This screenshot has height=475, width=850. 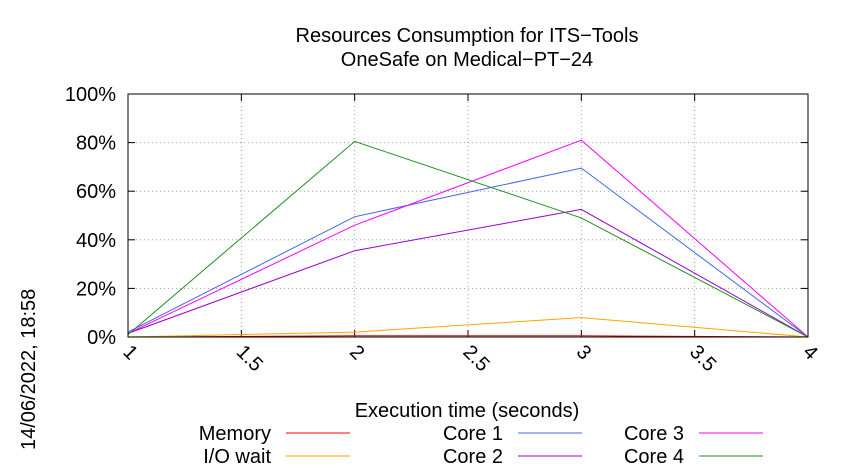 What do you see at coordinates (654, 434) in the screenshot?
I see `legend-label-core-3: Core 3` at bounding box center [654, 434].